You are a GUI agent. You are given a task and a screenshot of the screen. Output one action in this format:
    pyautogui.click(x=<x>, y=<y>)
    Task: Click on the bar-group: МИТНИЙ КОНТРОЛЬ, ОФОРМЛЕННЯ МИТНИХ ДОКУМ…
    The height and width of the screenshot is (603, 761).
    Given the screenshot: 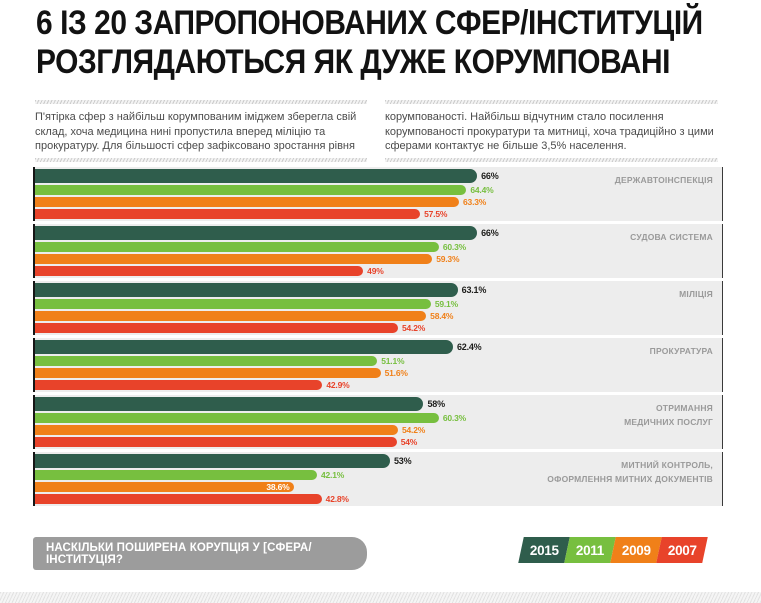 What is the action you would take?
    pyautogui.click(x=378, y=479)
    